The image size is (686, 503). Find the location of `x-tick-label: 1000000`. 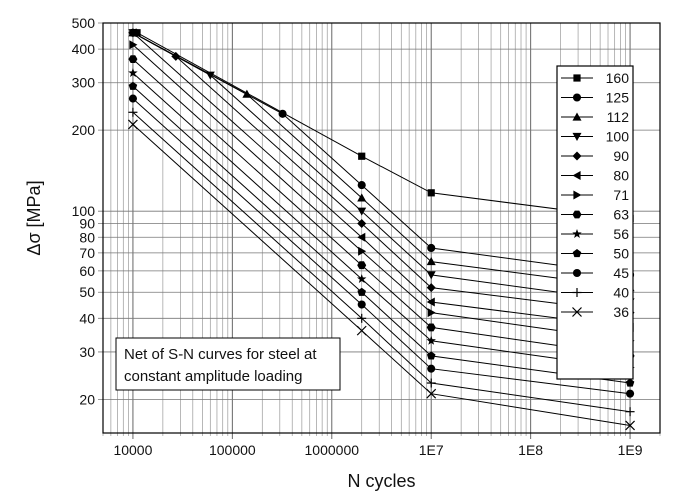

x-tick-label: 1000000 is located at coordinates (332, 450).